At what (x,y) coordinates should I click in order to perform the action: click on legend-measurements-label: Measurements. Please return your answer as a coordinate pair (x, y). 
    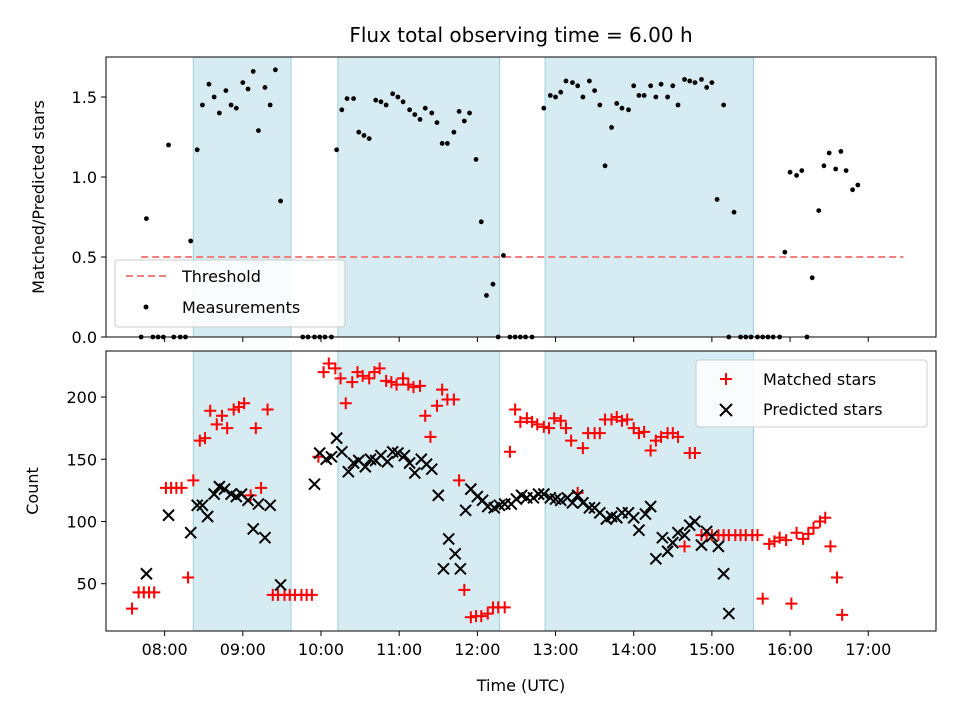
    Looking at the image, I should click on (241, 307).